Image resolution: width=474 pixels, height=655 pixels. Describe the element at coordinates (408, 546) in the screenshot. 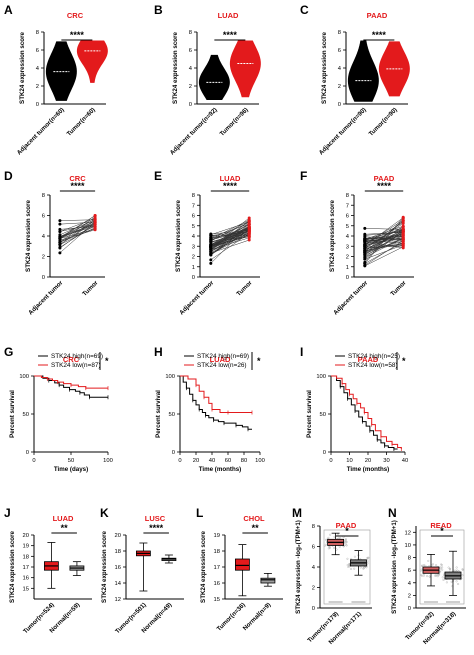

I see `y-tick-label: 10` at that location.